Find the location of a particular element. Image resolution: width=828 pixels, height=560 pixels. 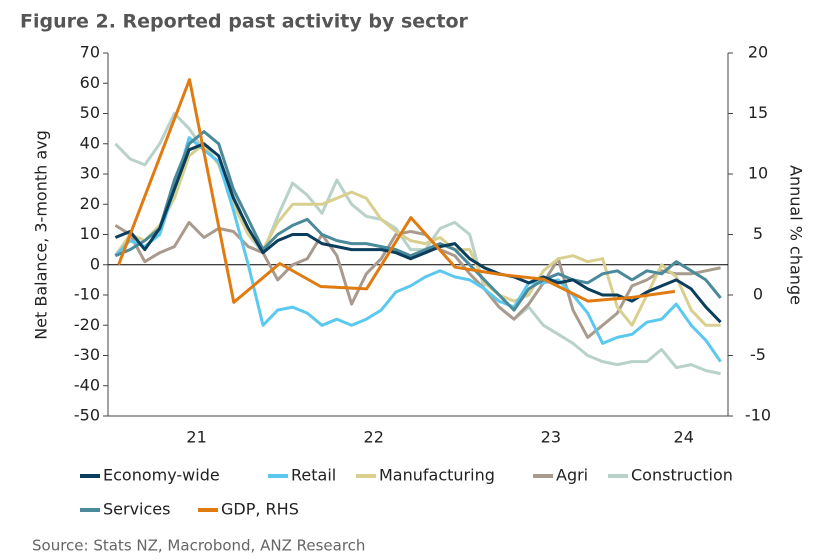

y2-tick-label: 15 is located at coordinates (758, 112).